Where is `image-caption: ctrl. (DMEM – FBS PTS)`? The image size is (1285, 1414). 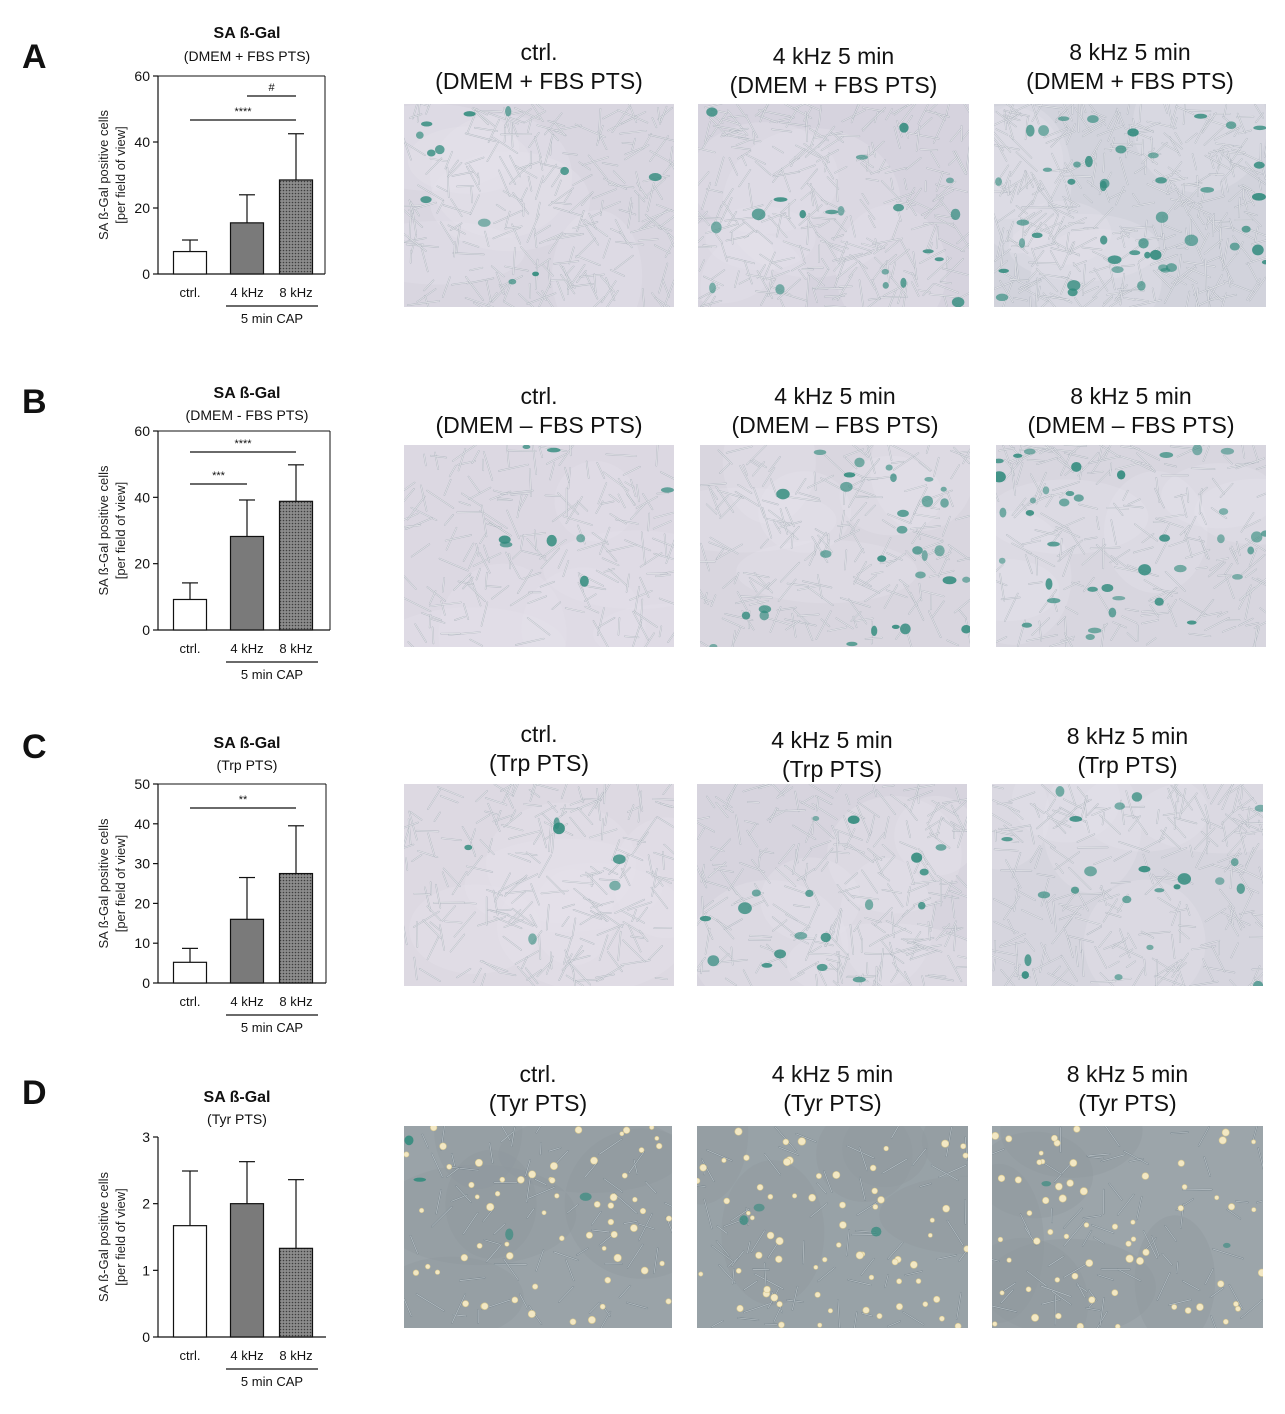 image-caption: ctrl. (DMEM – FBS PTS) is located at coordinates (539, 410).